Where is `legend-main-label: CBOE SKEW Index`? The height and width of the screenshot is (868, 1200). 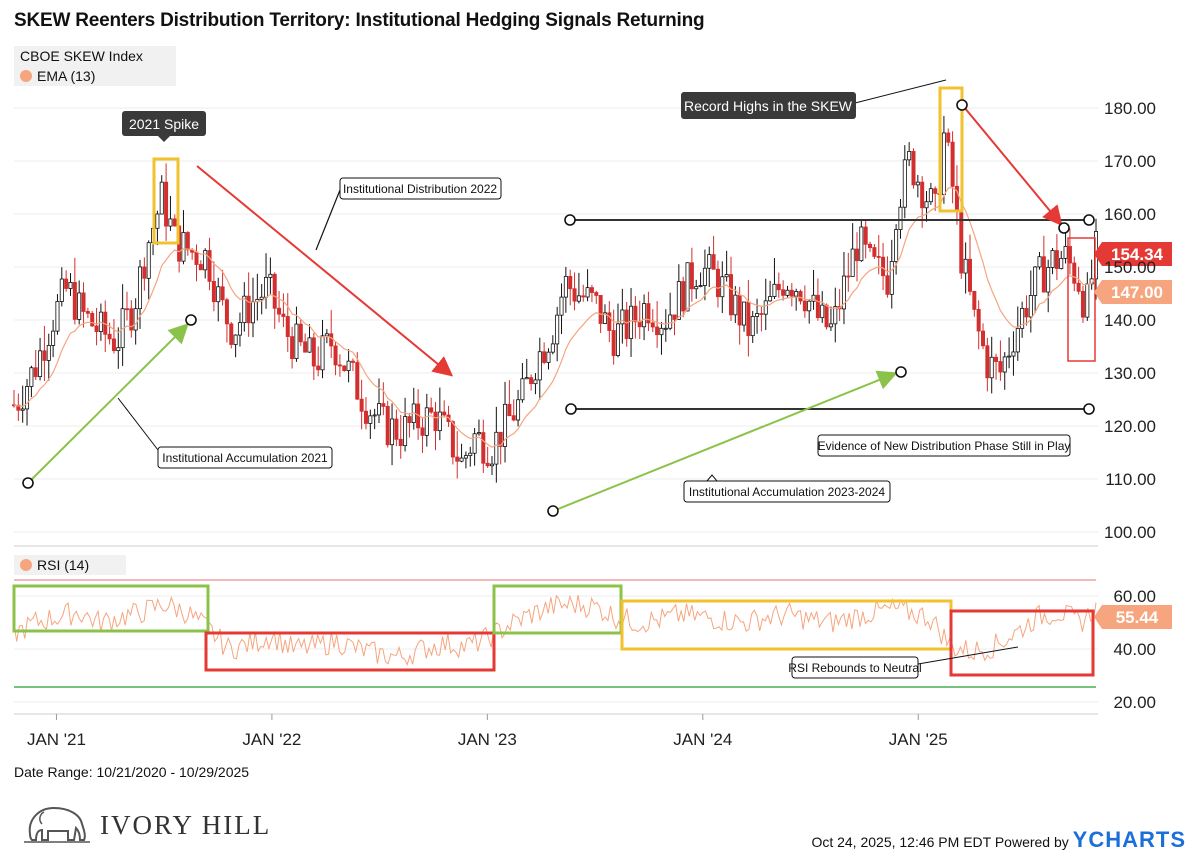
legend-main-label: CBOE SKEW Index is located at coordinates (81, 56).